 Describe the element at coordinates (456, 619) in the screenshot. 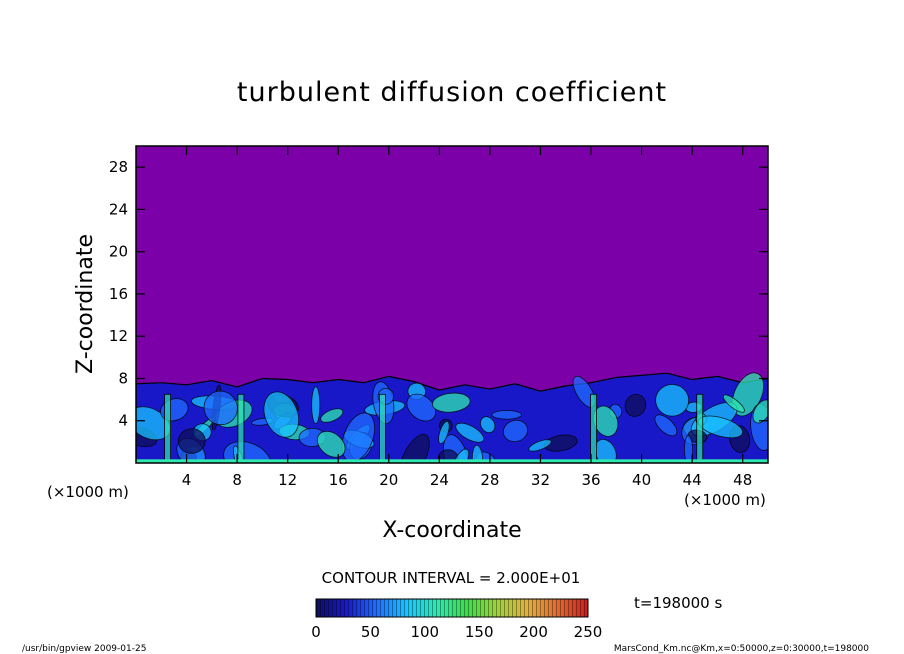

I see `colorbar: 0 50 100 150 200 250` at that location.